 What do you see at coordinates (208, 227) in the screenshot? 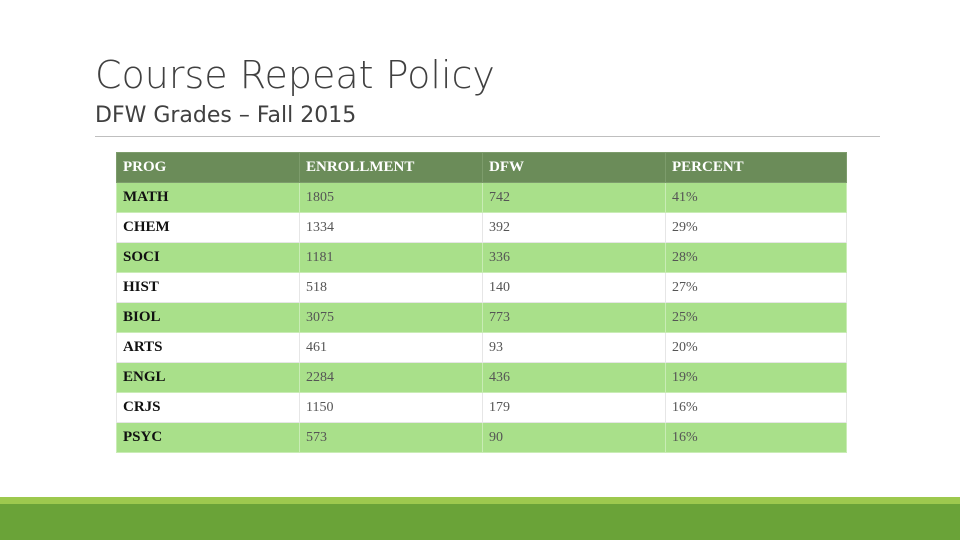
I see `prog-cell: CHEM` at bounding box center [208, 227].